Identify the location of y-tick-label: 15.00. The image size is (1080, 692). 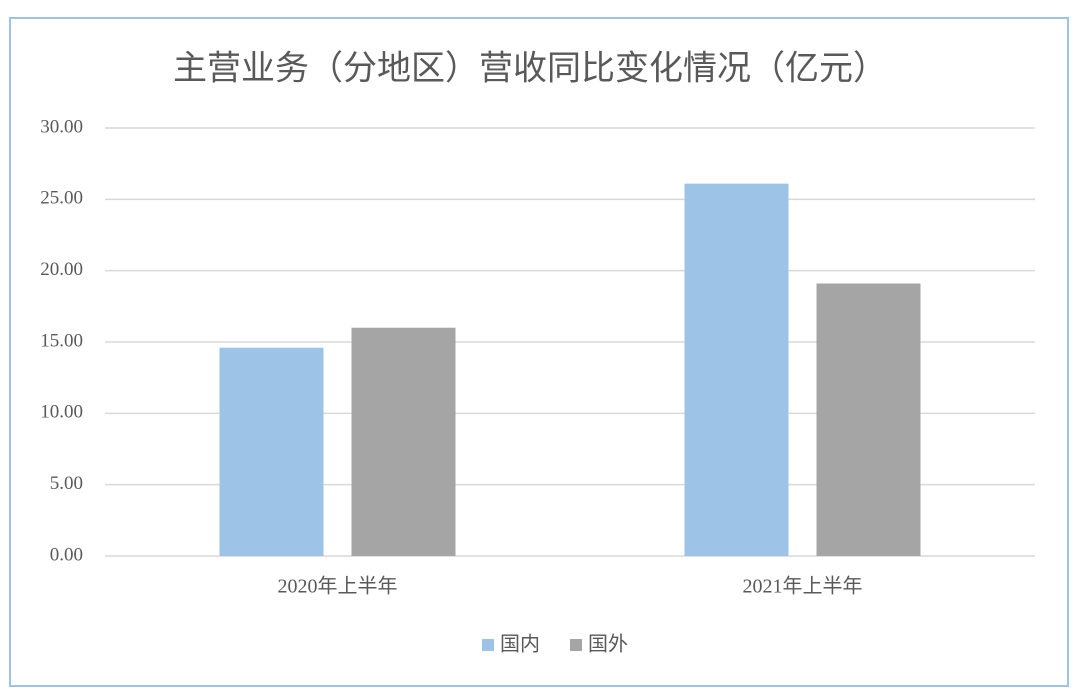
(61, 340).